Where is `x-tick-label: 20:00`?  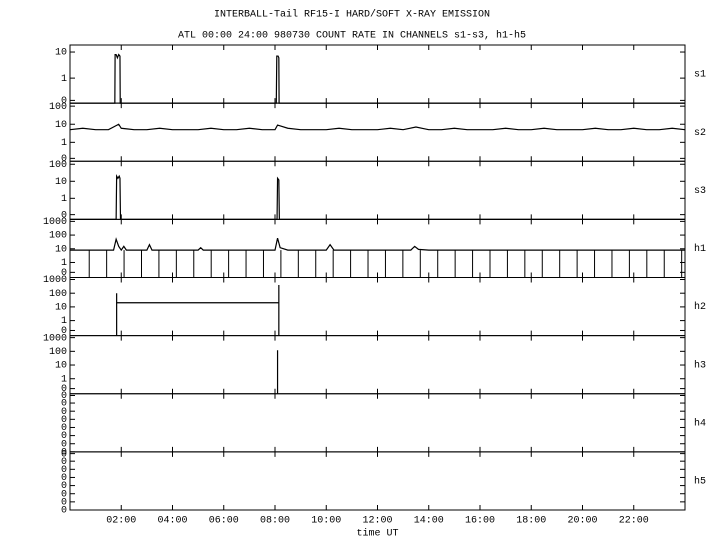
x-tick-label: 20:00 is located at coordinates (582, 521).